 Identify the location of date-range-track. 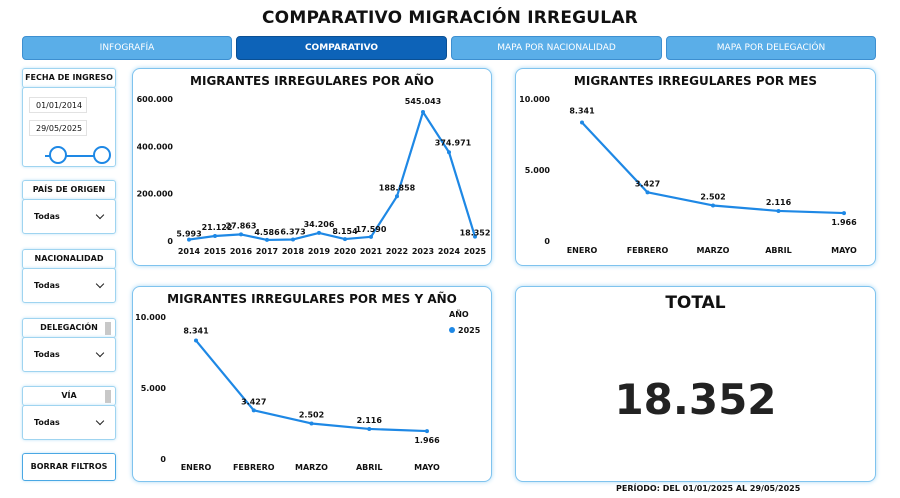
(75, 156).